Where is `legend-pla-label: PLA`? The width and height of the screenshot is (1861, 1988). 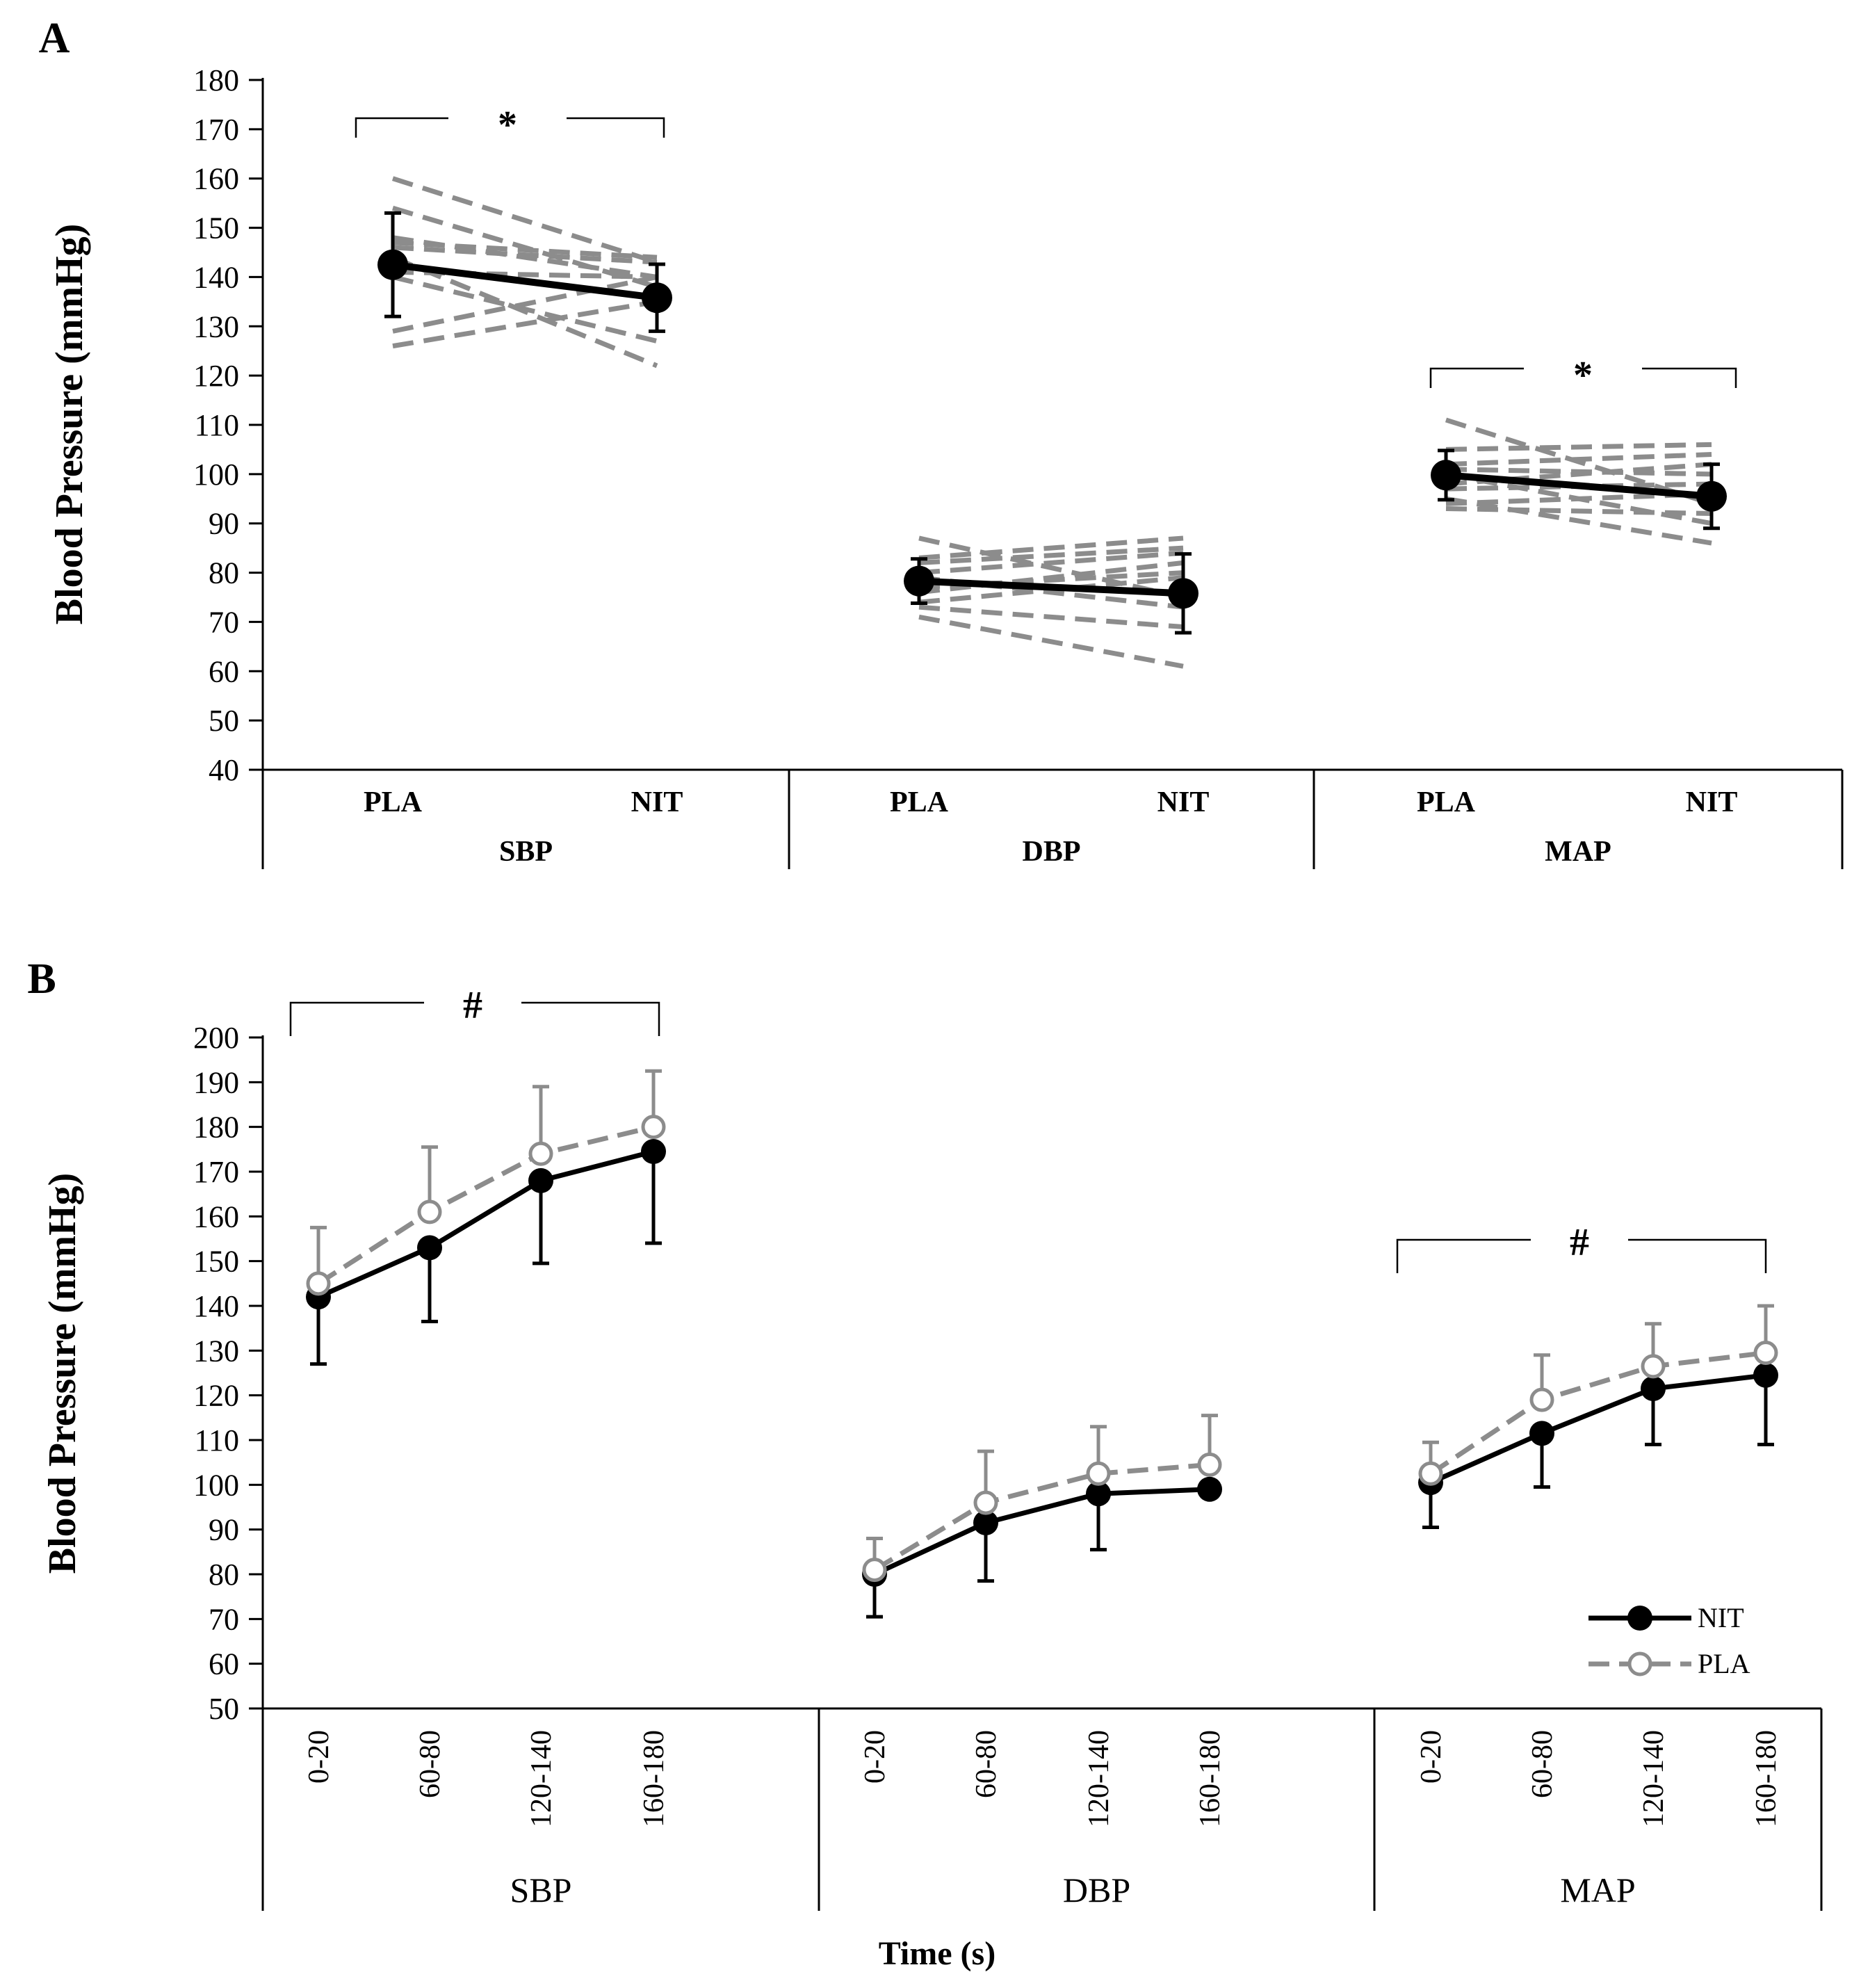 legend-pla-label: PLA is located at coordinates (1724, 1664).